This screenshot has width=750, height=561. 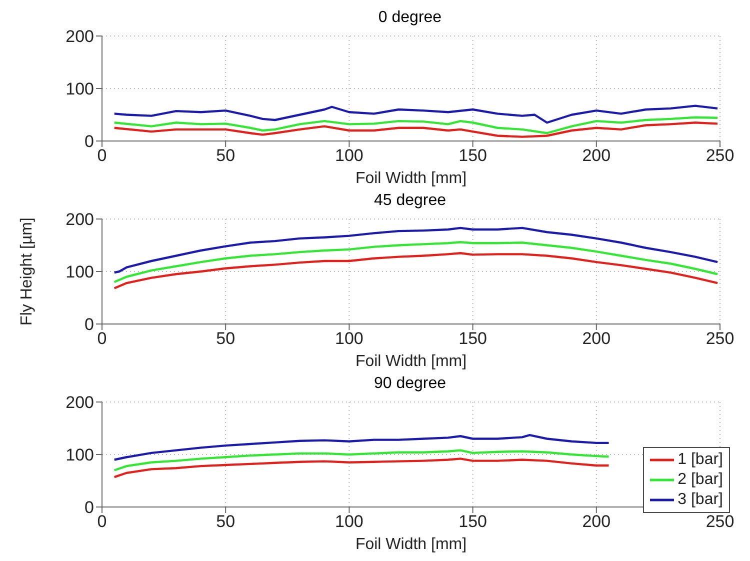 I want to click on chart-title: 0 degree, so click(x=410, y=18).